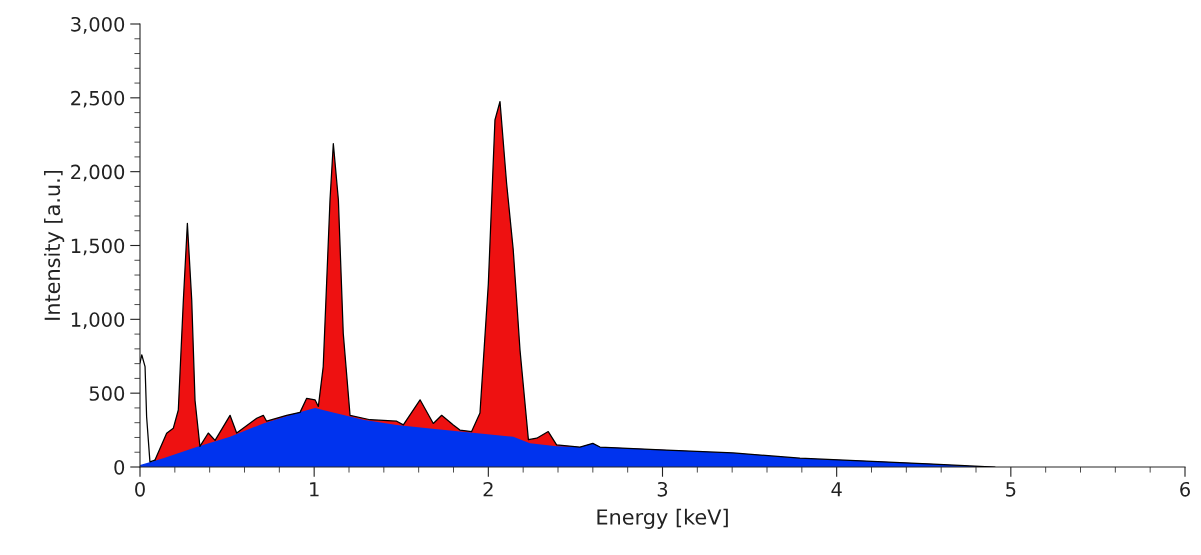 The height and width of the screenshot is (555, 1201). Describe the element at coordinates (140, 489) in the screenshot. I see `x-tick-label: 0` at that location.